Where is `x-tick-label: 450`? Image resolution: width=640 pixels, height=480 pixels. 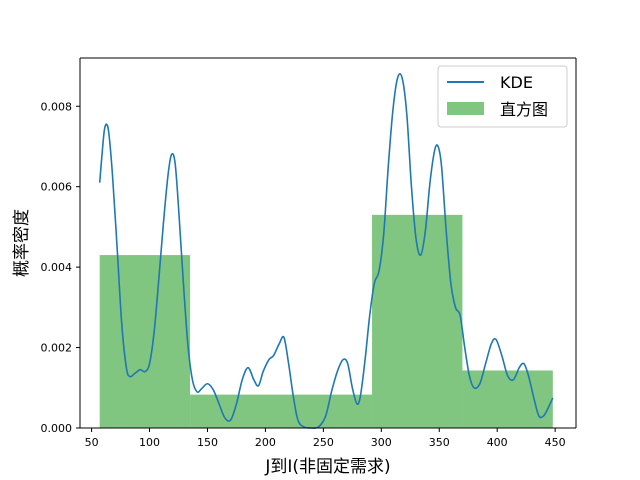
x-tick-label: 450 is located at coordinates (555, 442).